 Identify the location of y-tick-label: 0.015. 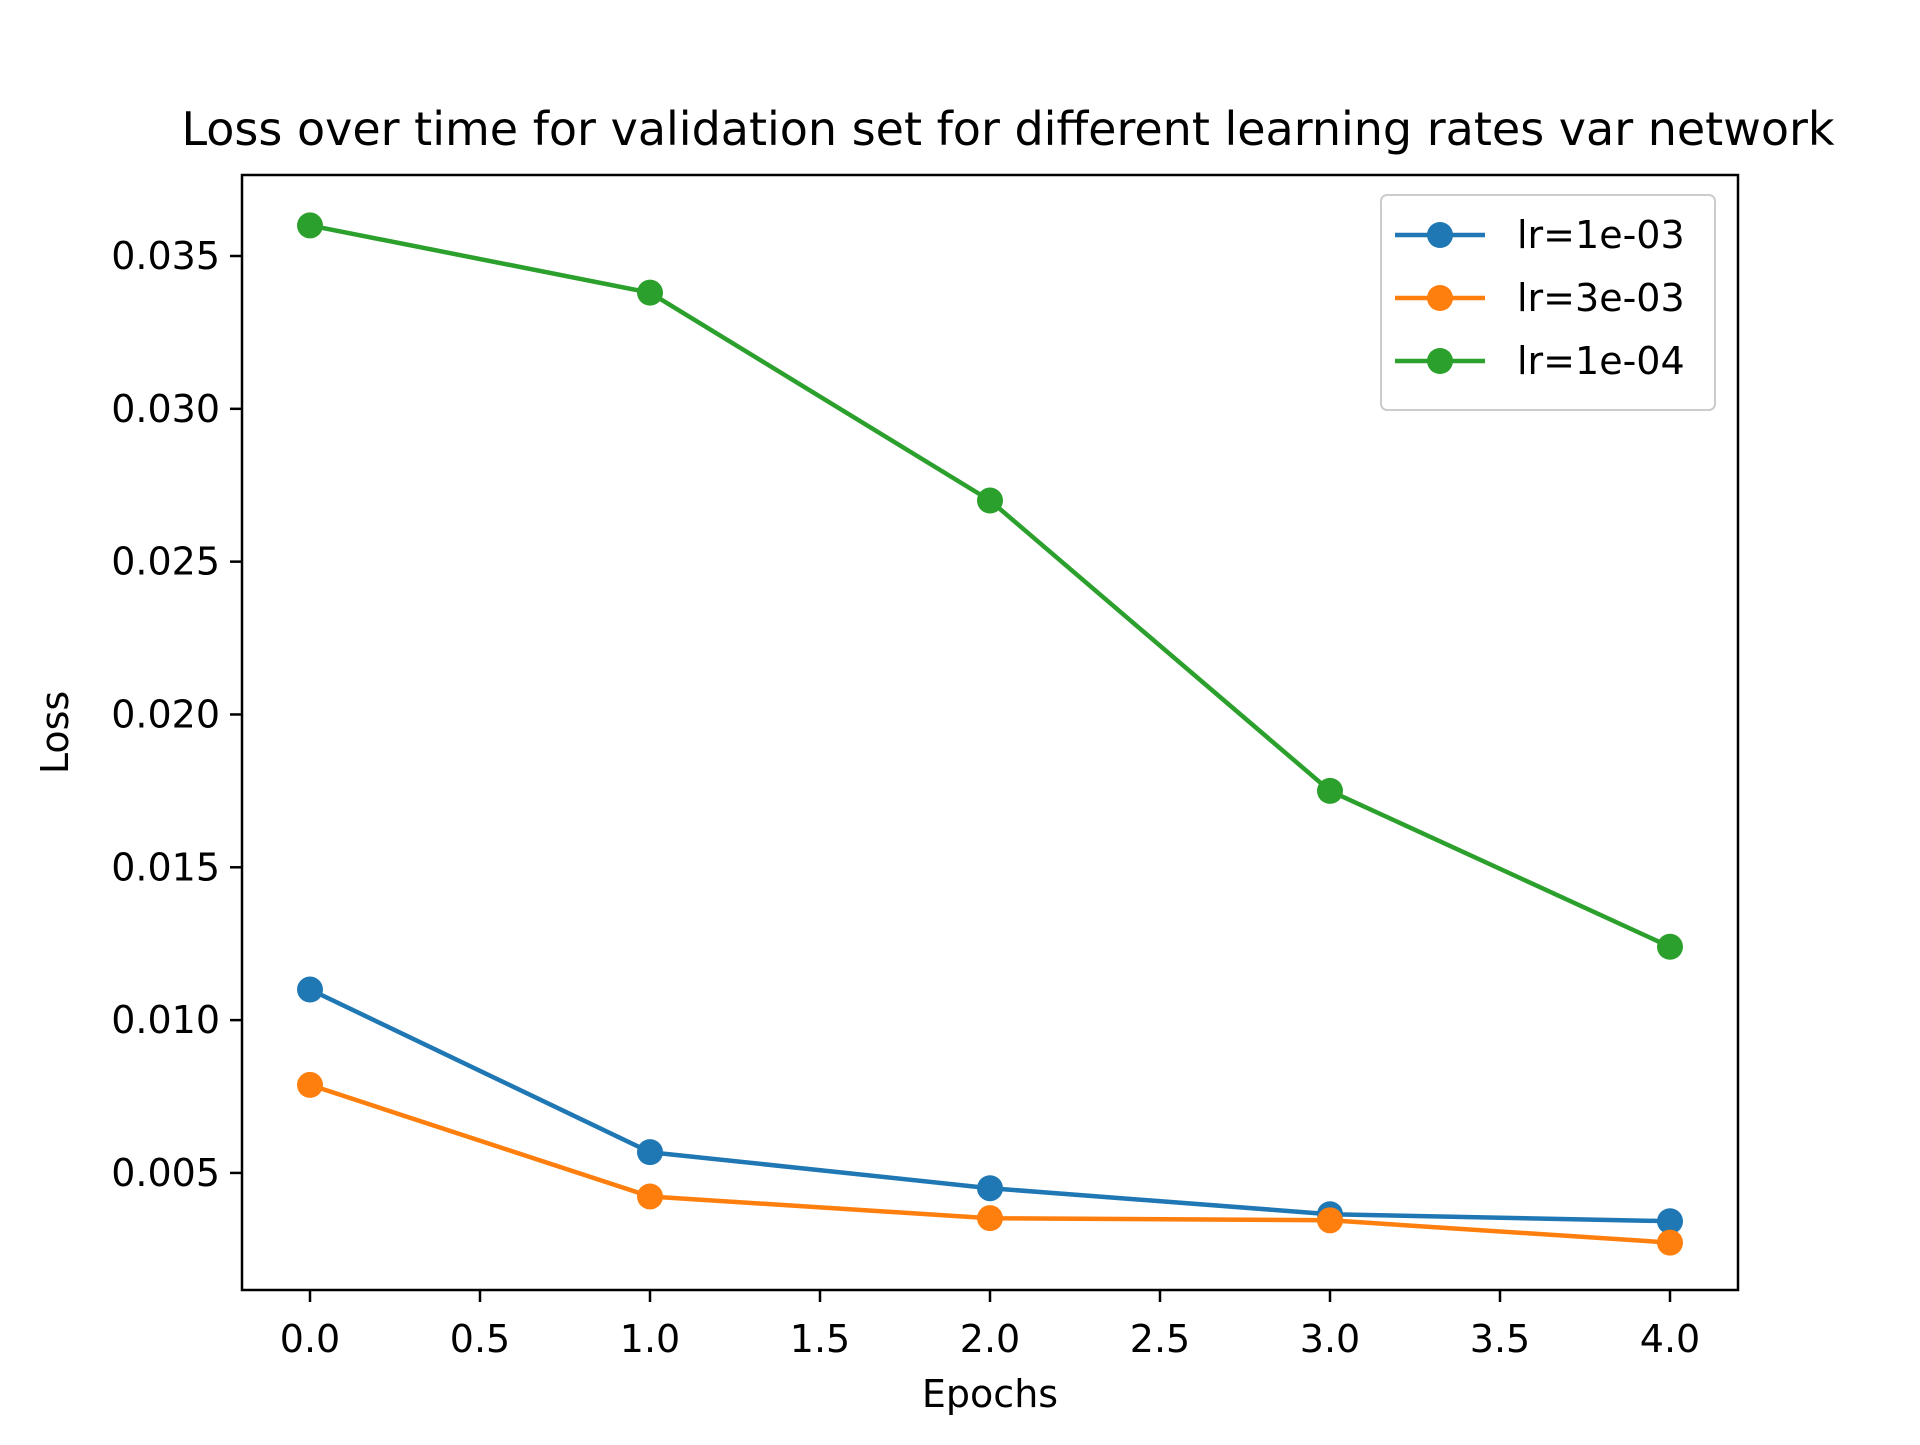
(165, 867).